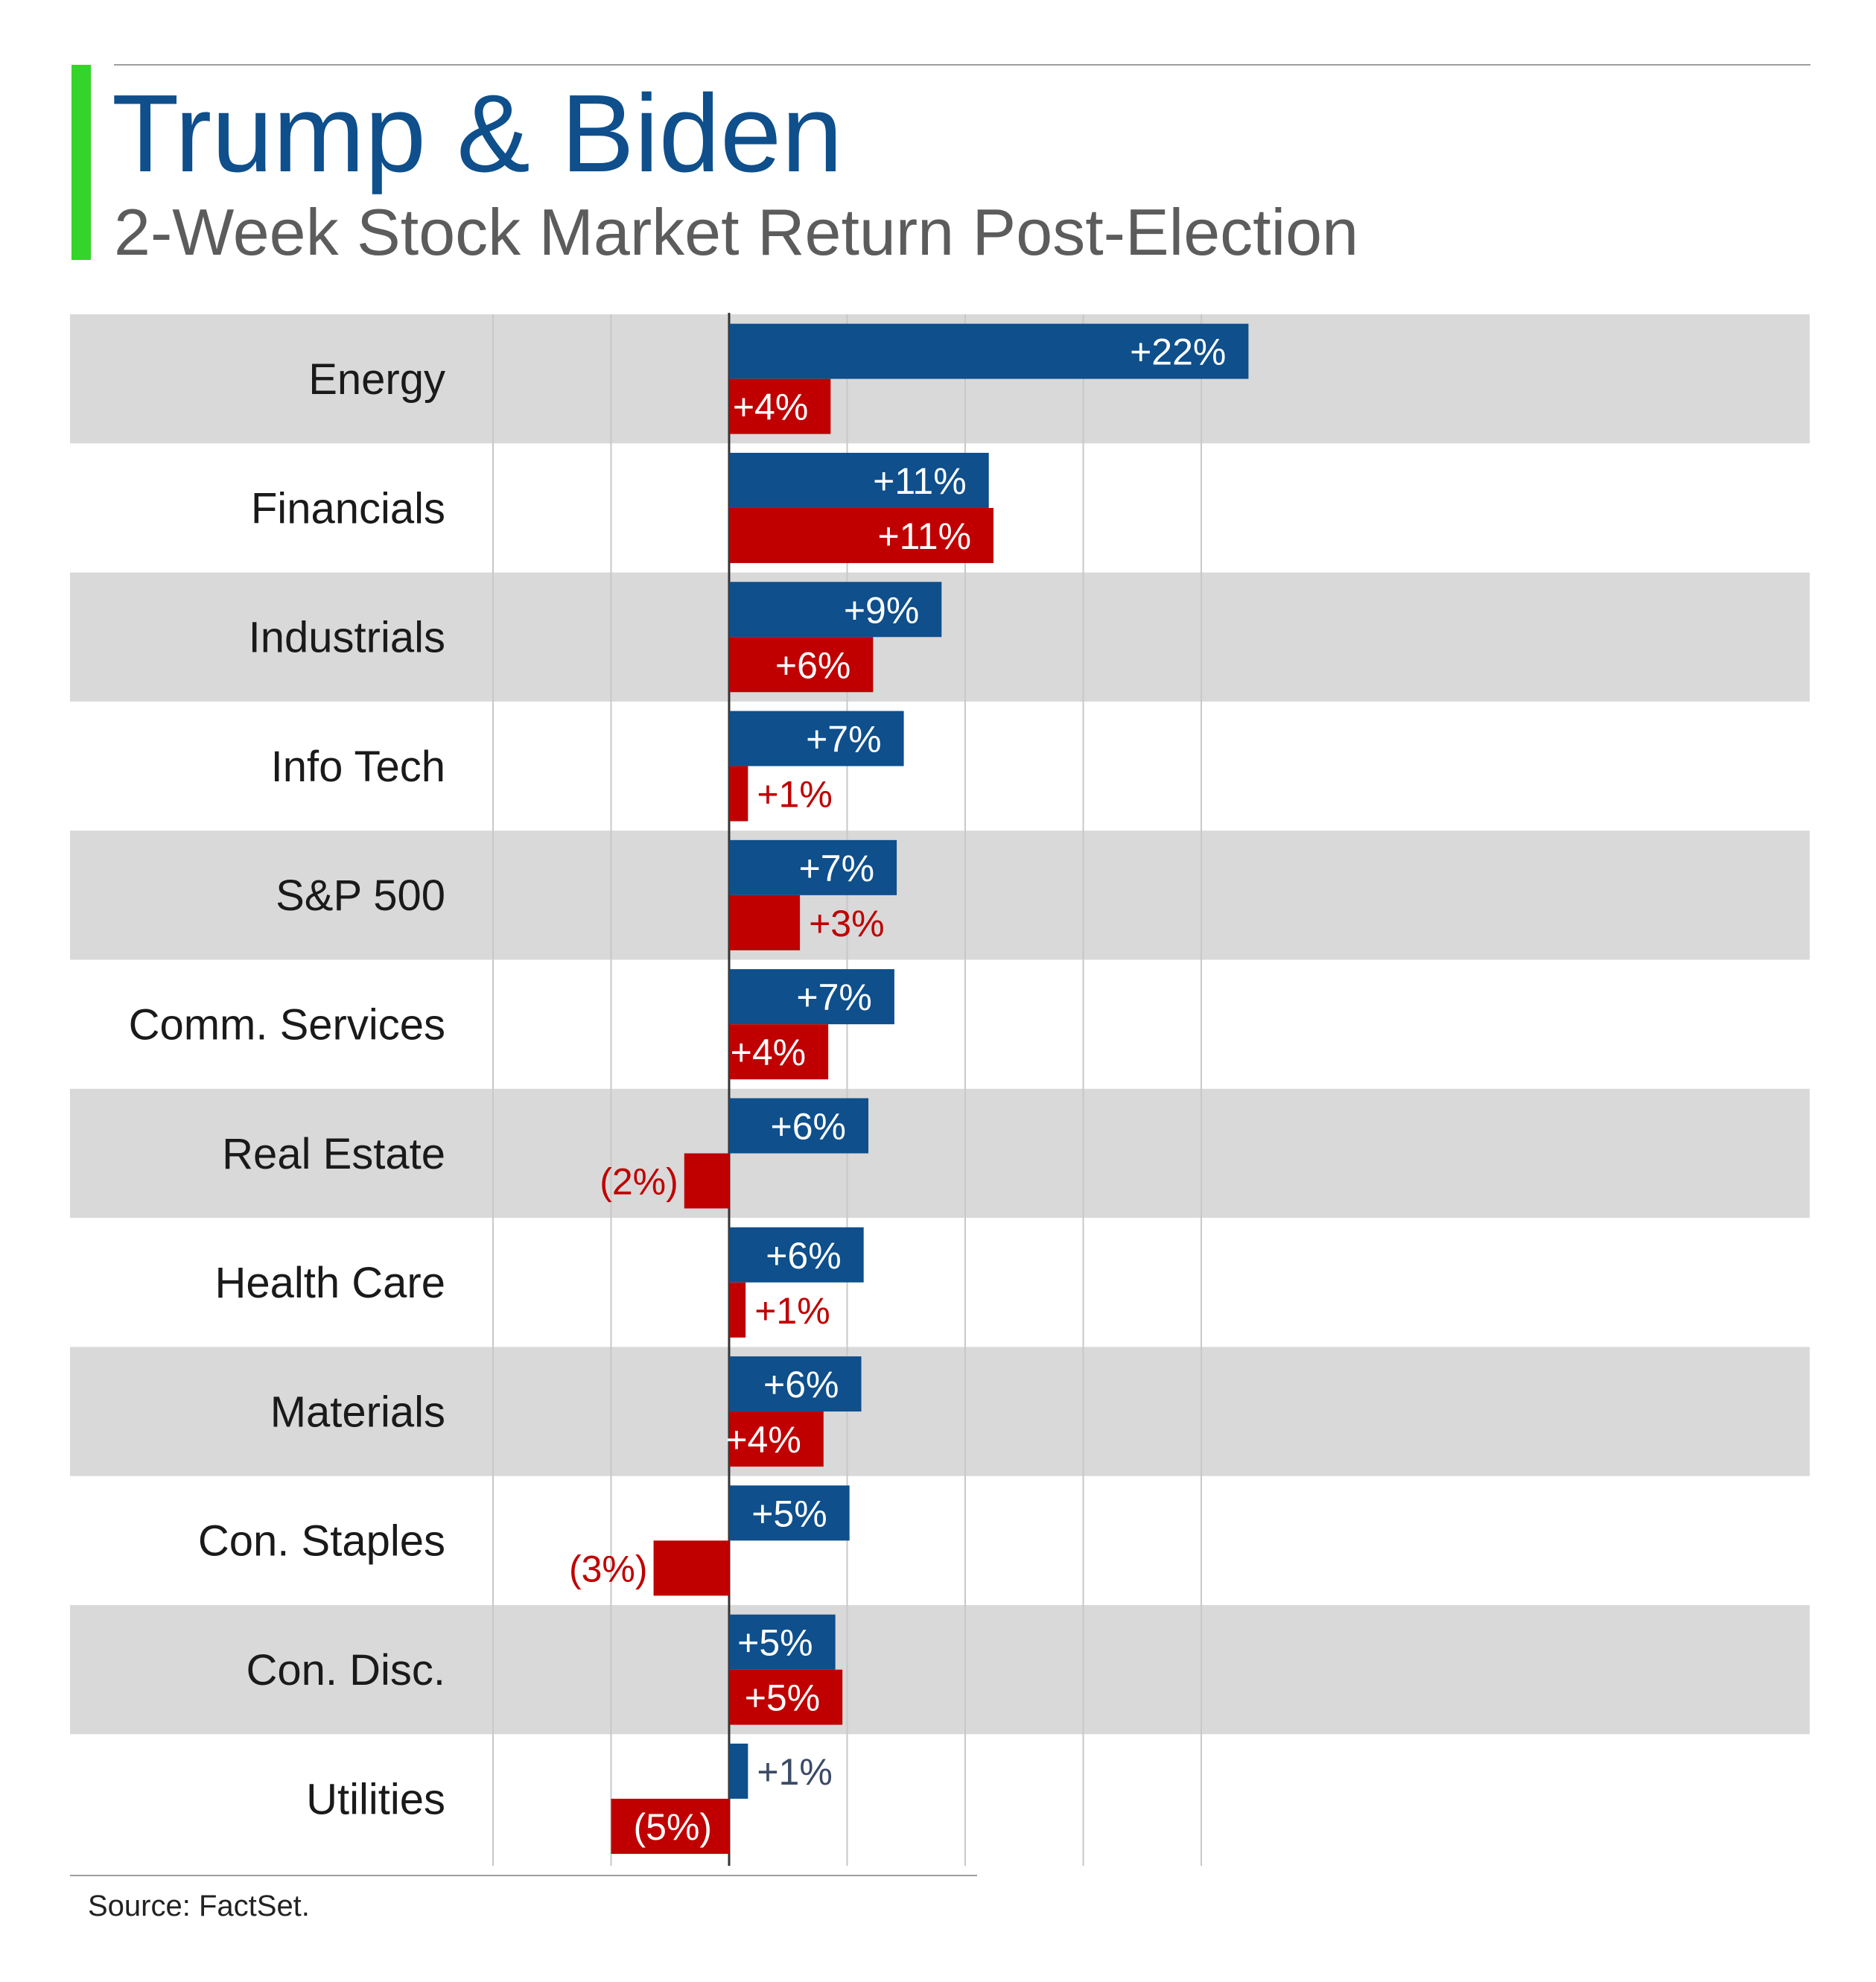 This screenshot has height=1982, width=1876. What do you see at coordinates (846, 923) in the screenshot?
I see `data-label: +3%` at bounding box center [846, 923].